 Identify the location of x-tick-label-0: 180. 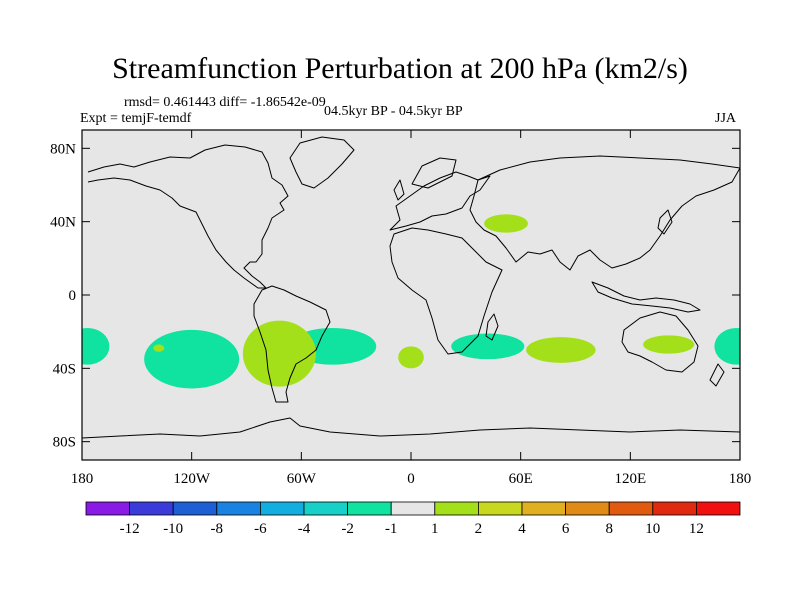
(82, 479).